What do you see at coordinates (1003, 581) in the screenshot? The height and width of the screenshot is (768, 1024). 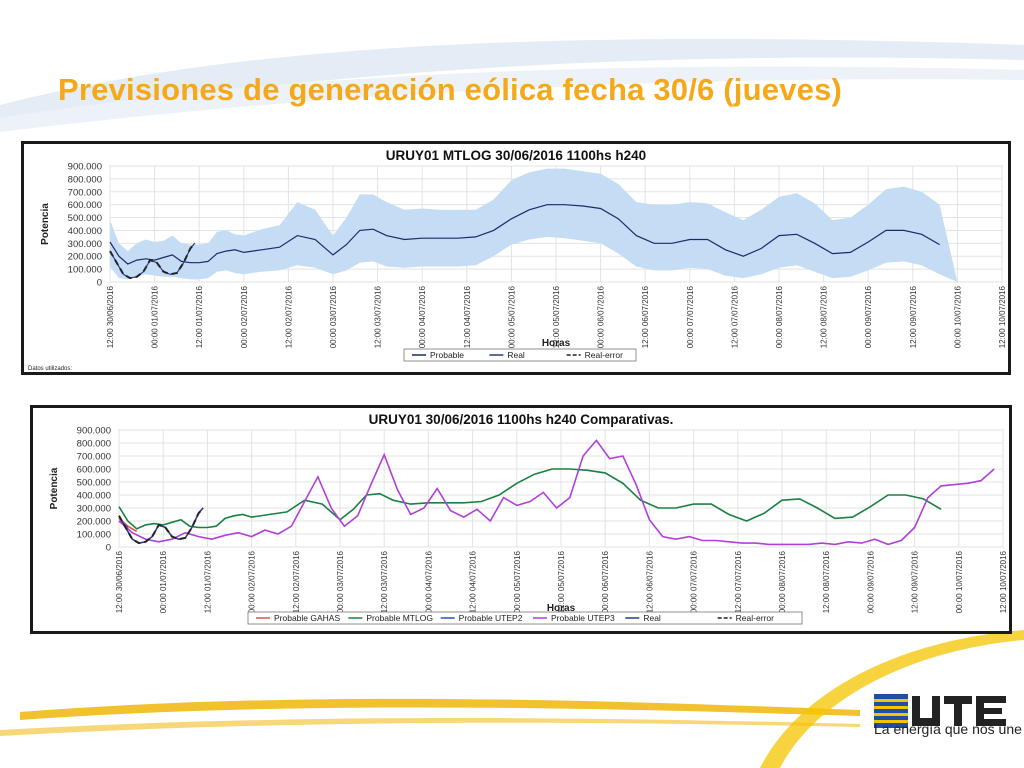 I see `chart2-xtick-label: 12:00 10/07/2016` at bounding box center [1003, 581].